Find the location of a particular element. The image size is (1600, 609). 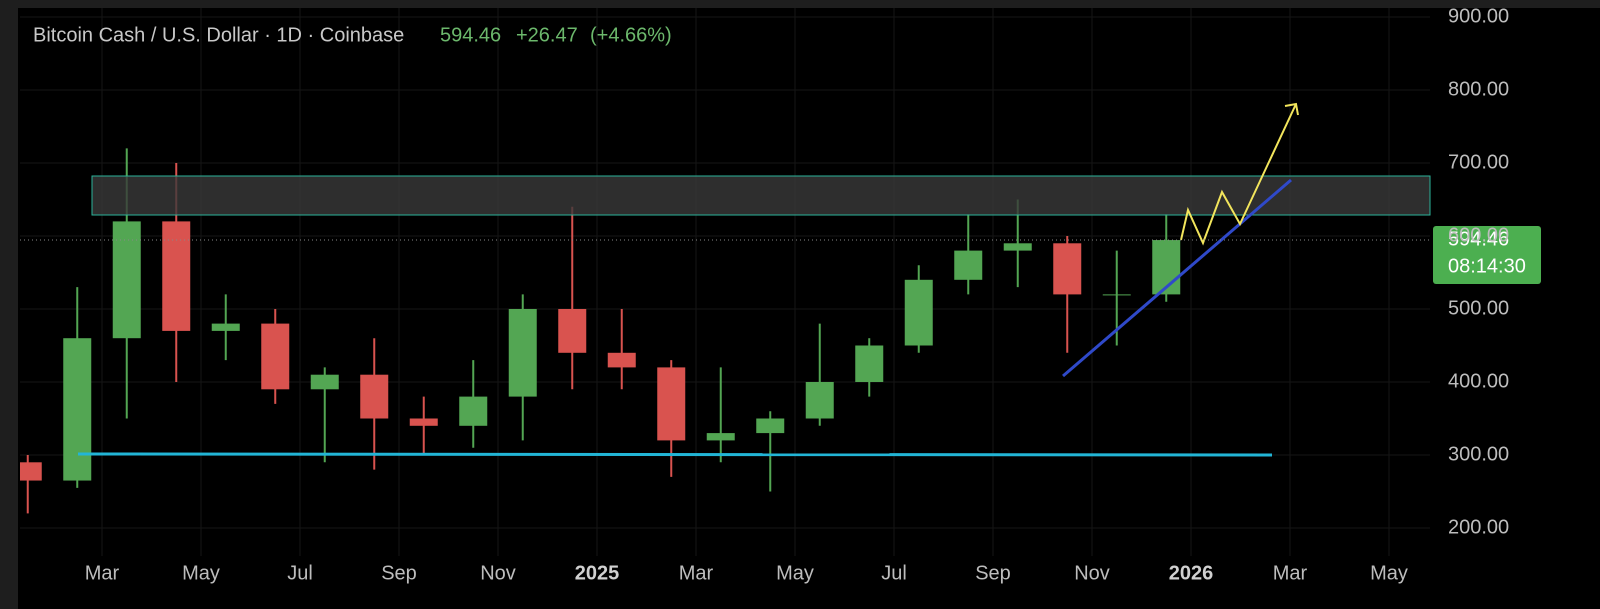

y-tick-label: 500.00 is located at coordinates (1478, 308).